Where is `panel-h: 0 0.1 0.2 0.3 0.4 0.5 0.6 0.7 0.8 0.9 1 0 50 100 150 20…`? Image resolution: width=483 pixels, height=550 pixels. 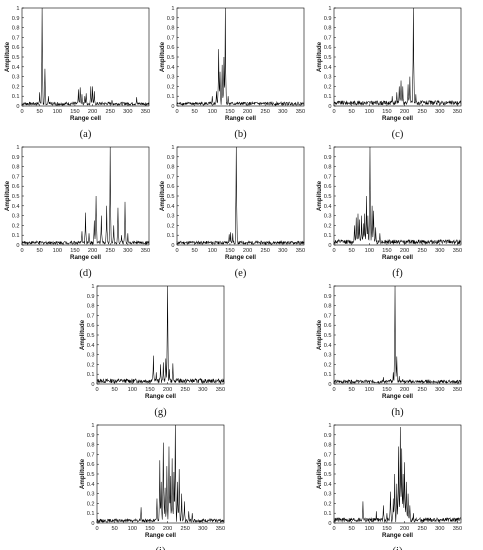
panel-h: 0 0.1 0.2 0.3 0.4 0.5 0.6 0.7 0.8 0.9 1 0 50 100 150 20… is located at coordinates (389, 351).